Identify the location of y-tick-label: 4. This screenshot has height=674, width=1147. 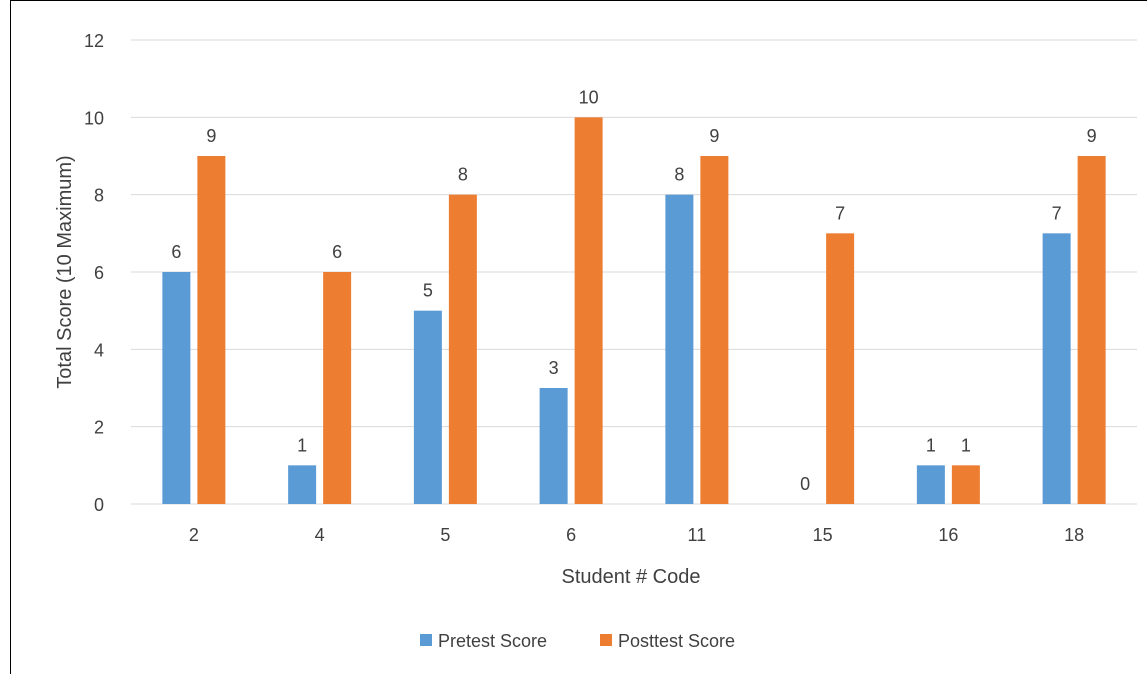
(99, 350).